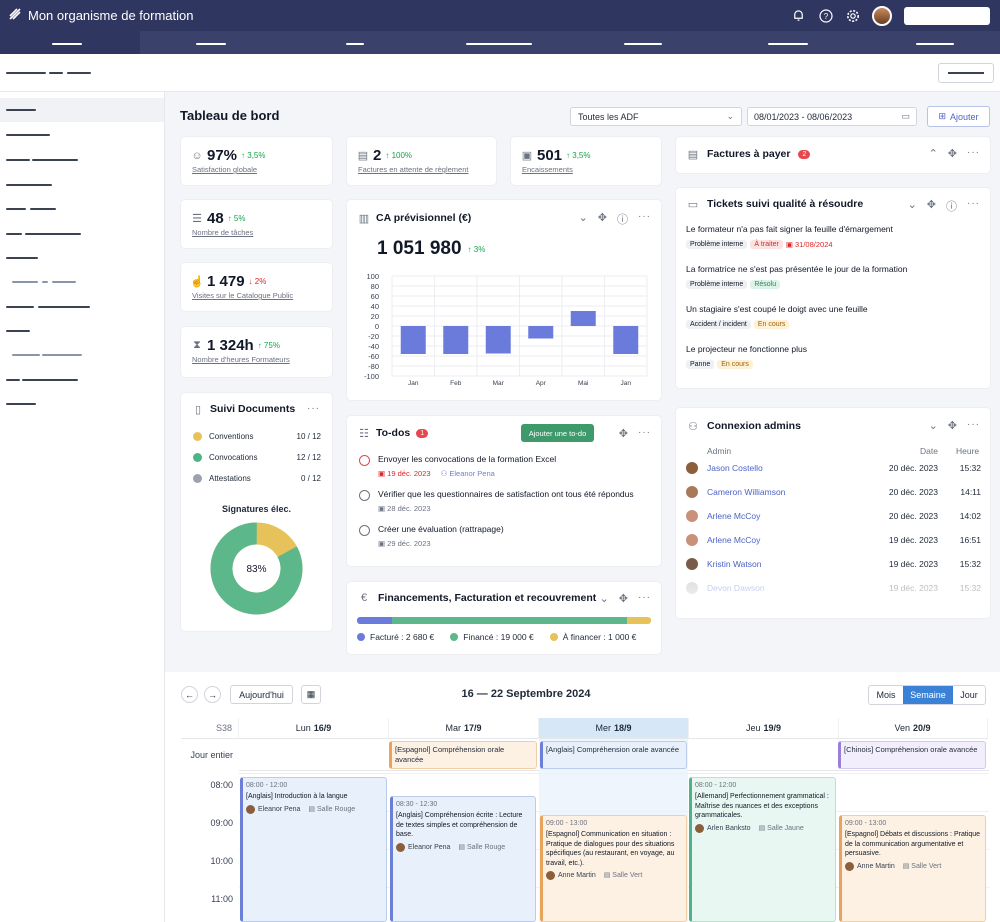  I want to click on day-header: Mer 18/9, so click(614, 728).